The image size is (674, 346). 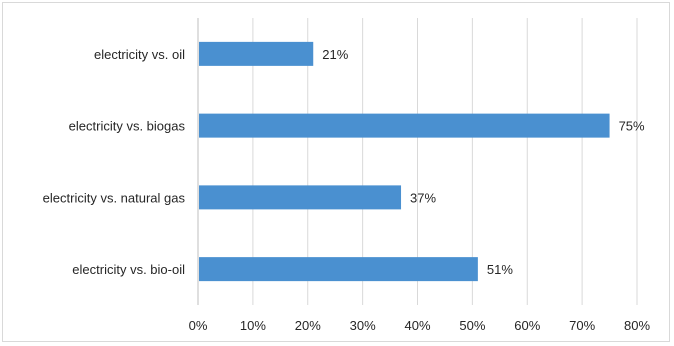 What do you see at coordinates (198, 325) in the screenshot?
I see `x-tick-label: 0%` at bounding box center [198, 325].